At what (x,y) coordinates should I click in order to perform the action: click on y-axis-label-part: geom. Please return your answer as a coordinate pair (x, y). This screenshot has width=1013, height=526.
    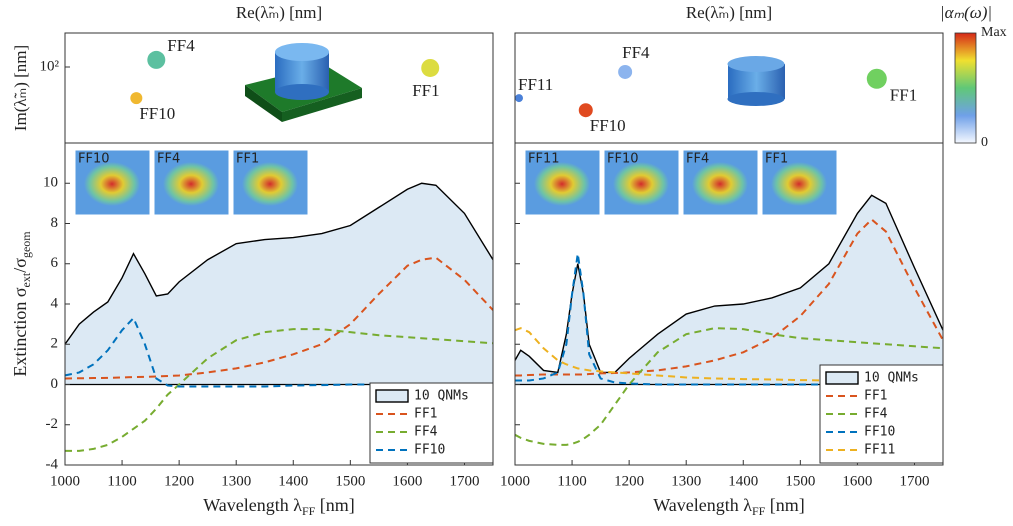
    Looking at the image, I should click on (26, 244).